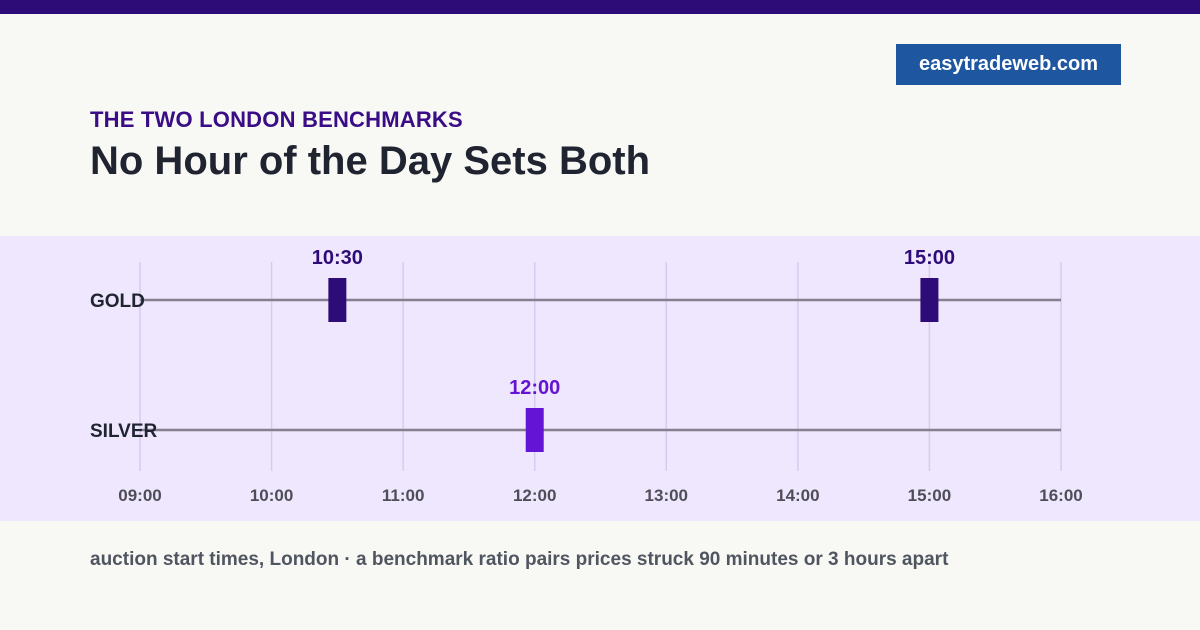  I want to click on series-label: GOLD, so click(117, 301).